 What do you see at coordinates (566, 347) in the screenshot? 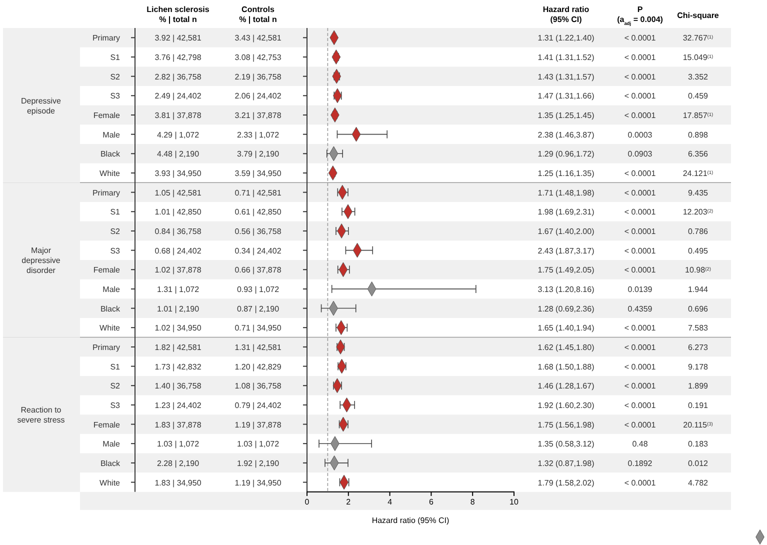
I see `text: 1.62 (1.45,1.80)` at bounding box center [566, 347].